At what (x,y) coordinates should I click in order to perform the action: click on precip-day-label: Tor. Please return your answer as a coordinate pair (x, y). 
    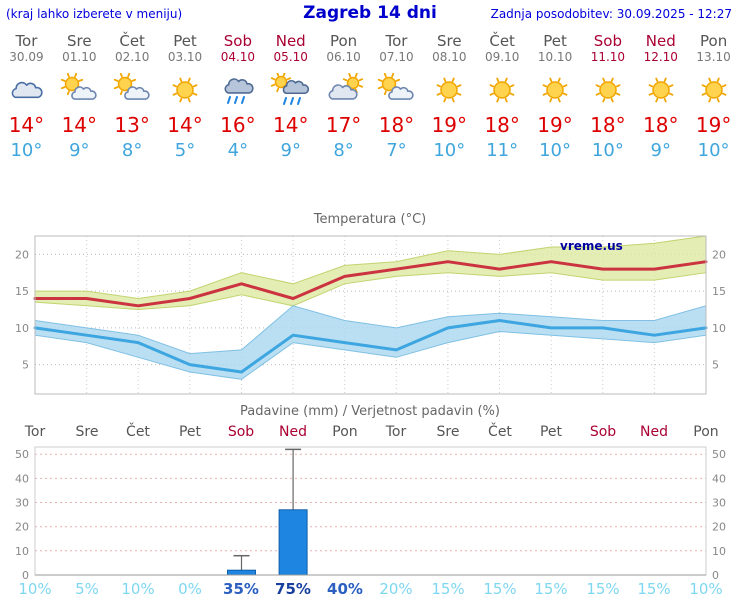
    Looking at the image, I should click on (35, 432).